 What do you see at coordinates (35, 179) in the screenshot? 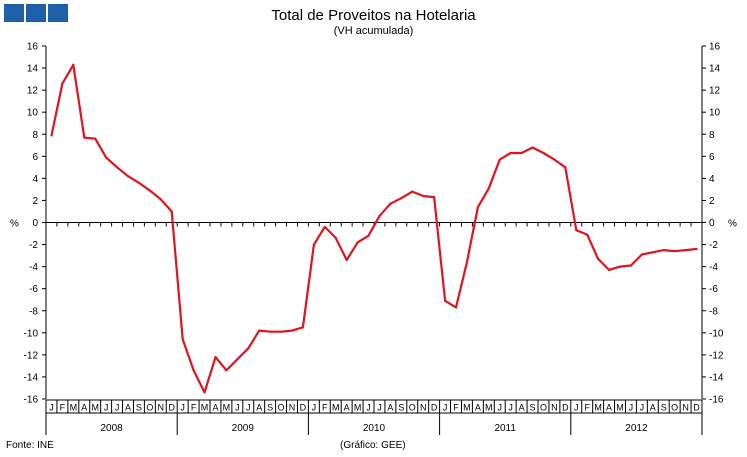
I see `y-tick-label-left: 4` at bounding box center [35, 179].